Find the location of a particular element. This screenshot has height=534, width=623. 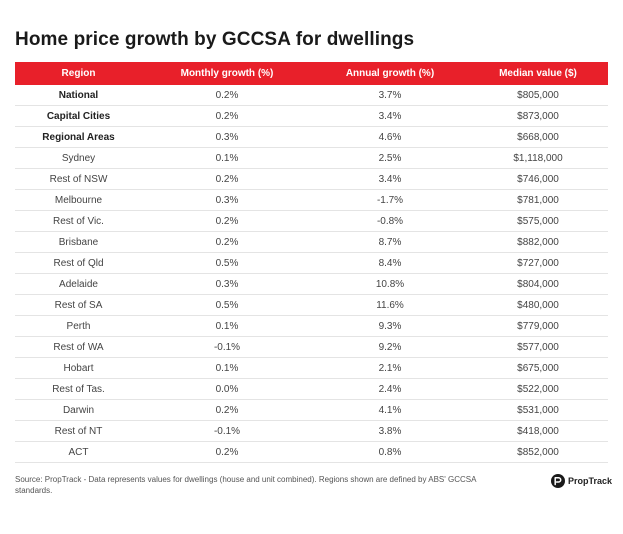

table-row: Melbourne 0.3% -1.7% $781,000 is located at coordinates (311, 200).